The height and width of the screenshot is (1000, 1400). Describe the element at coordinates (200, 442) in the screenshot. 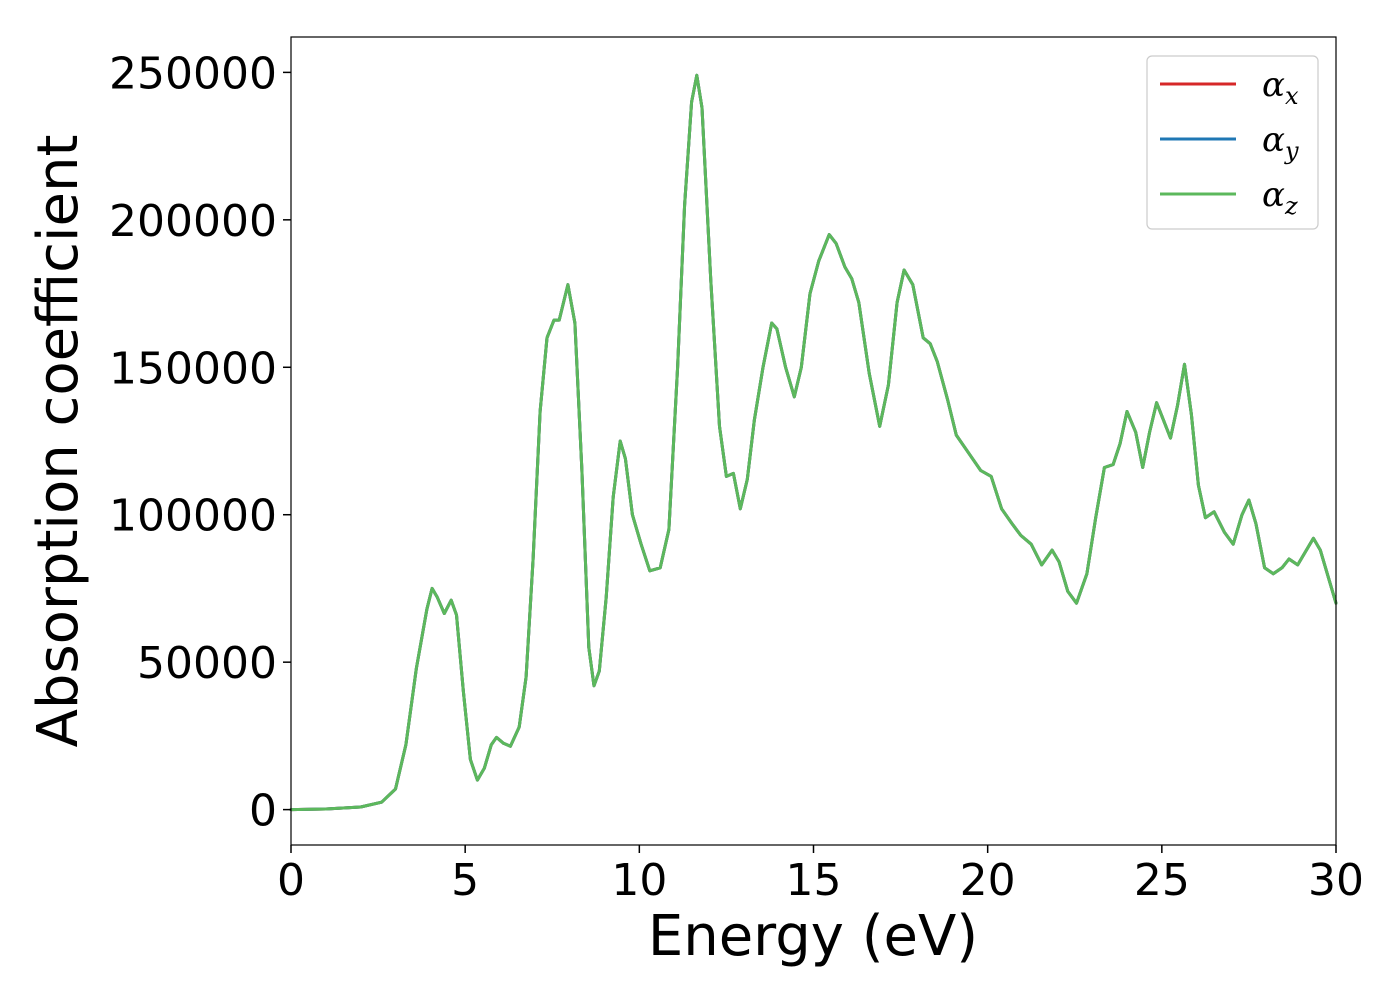

I see `y-axis: 0 50000 100000 150000 200000 250000` at that location.